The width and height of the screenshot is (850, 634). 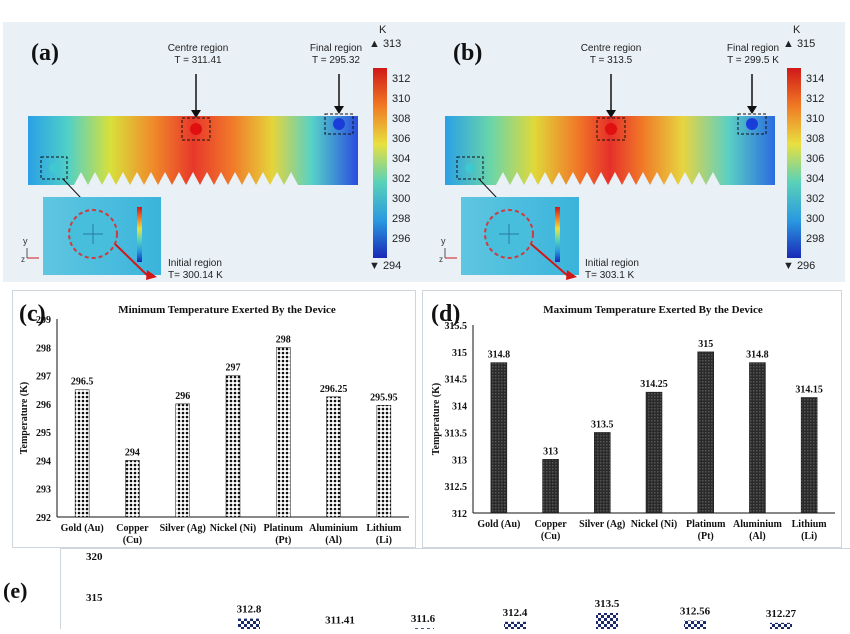 I want to click on bar-value-label: 311.41, so click(x=340, y=621).